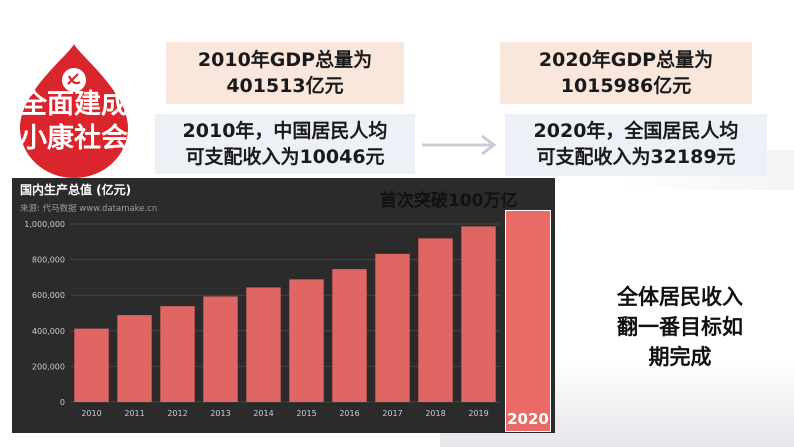 The height and width of the screenshot is (447, 794). Describe the element at coordinates (636, 131) in the screenshot. I see `income-2020-line-1: 2020年，全国居民人均` at that location.